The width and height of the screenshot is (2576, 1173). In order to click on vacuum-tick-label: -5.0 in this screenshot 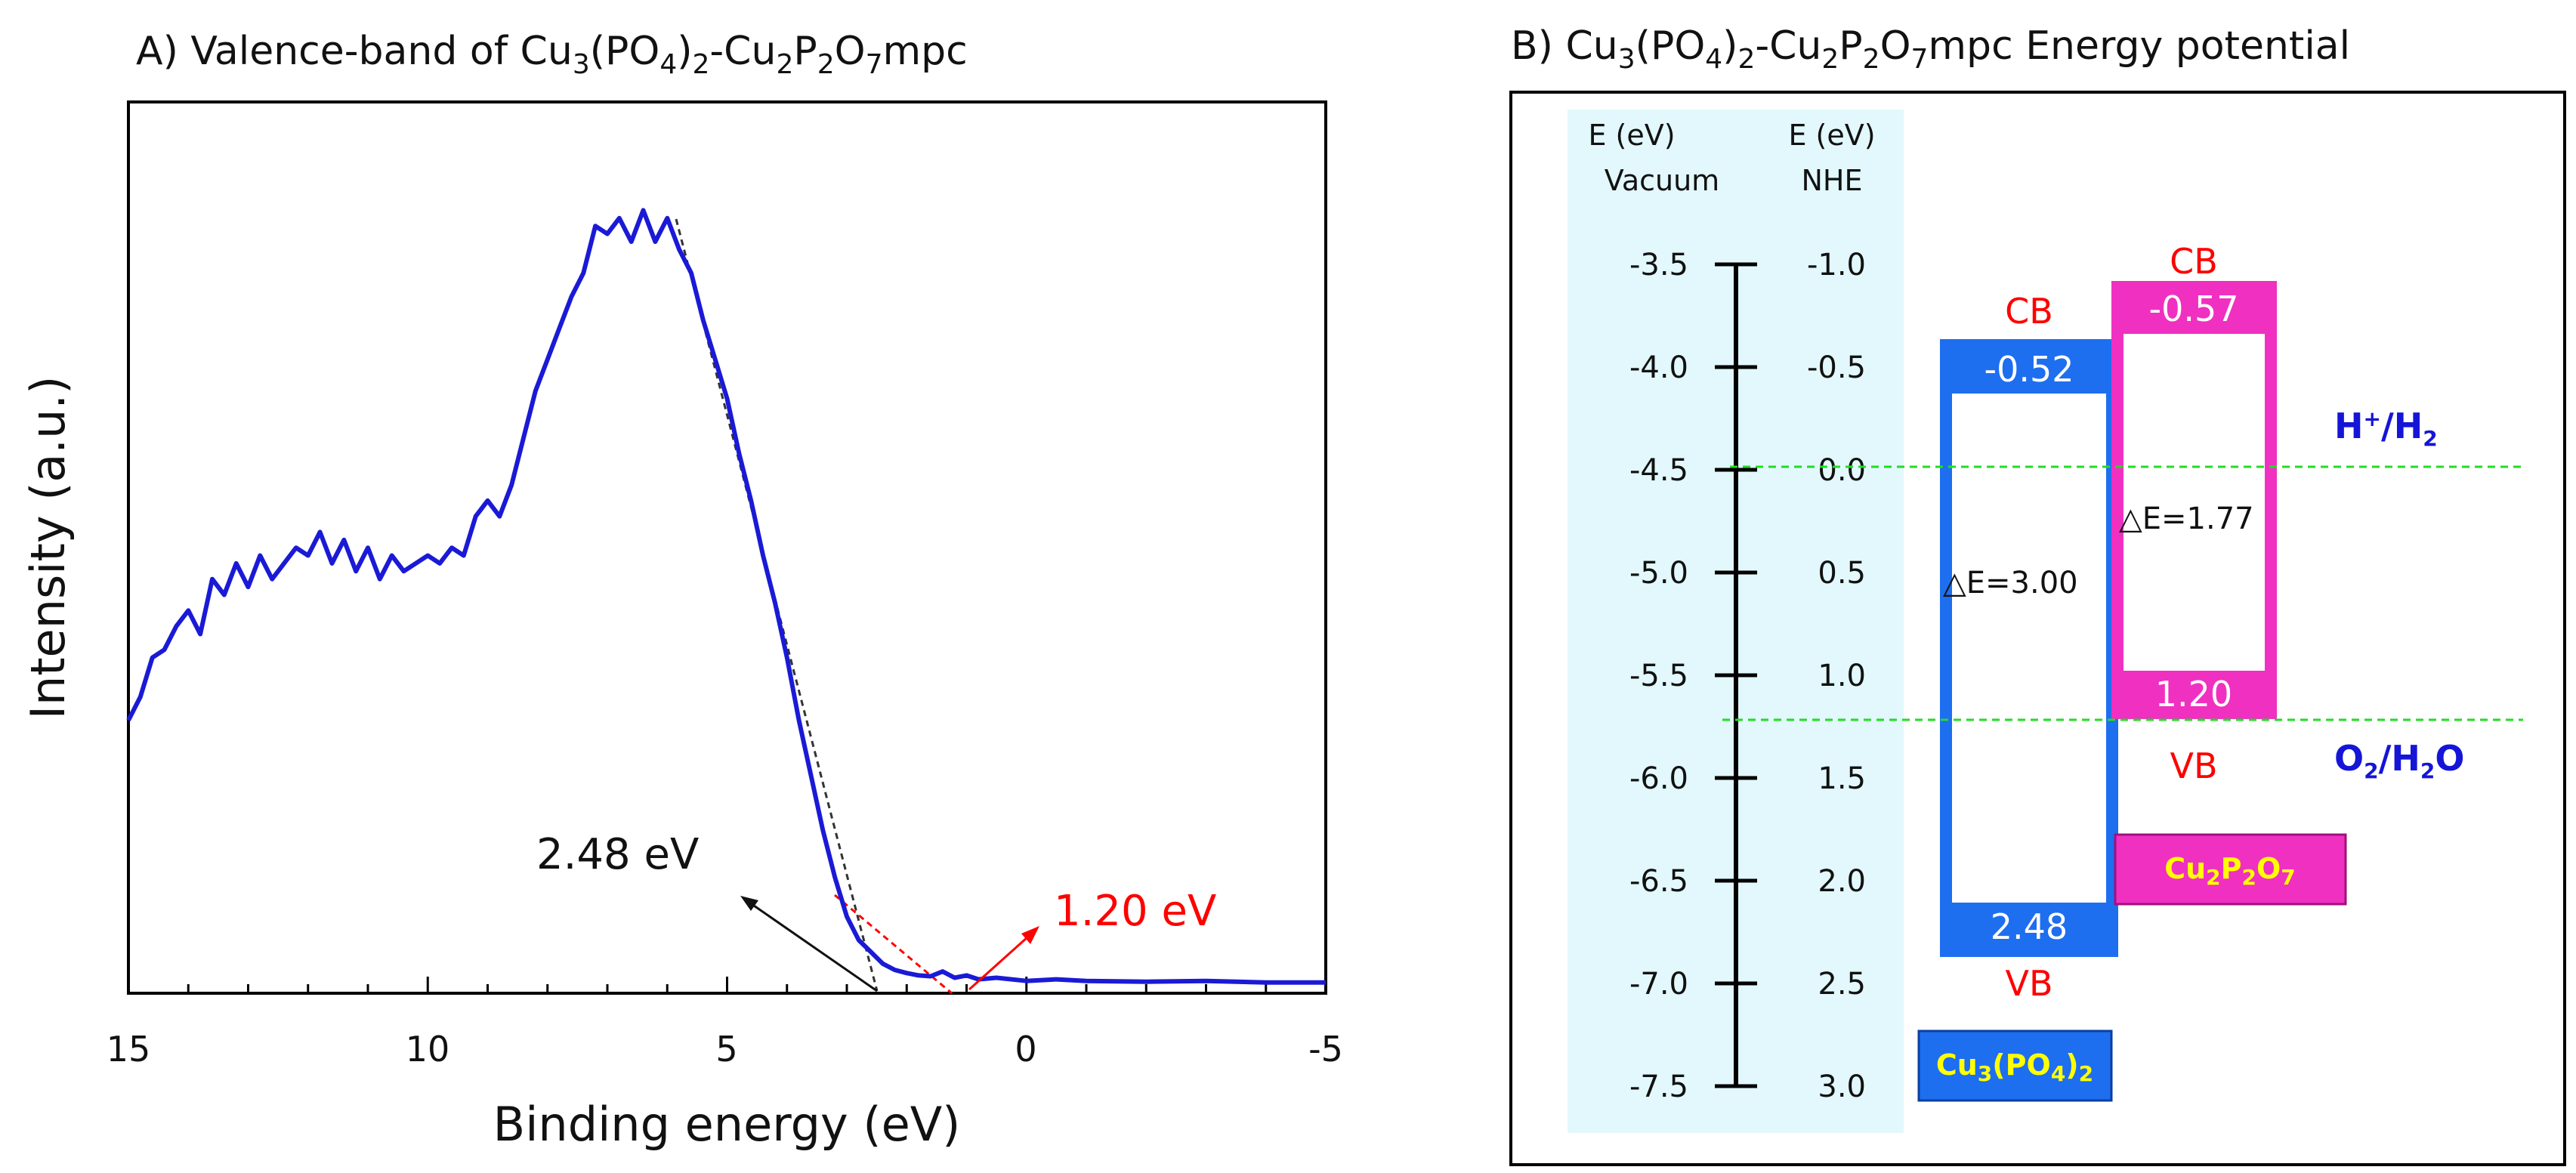, I will do `click(1658, 573)`.